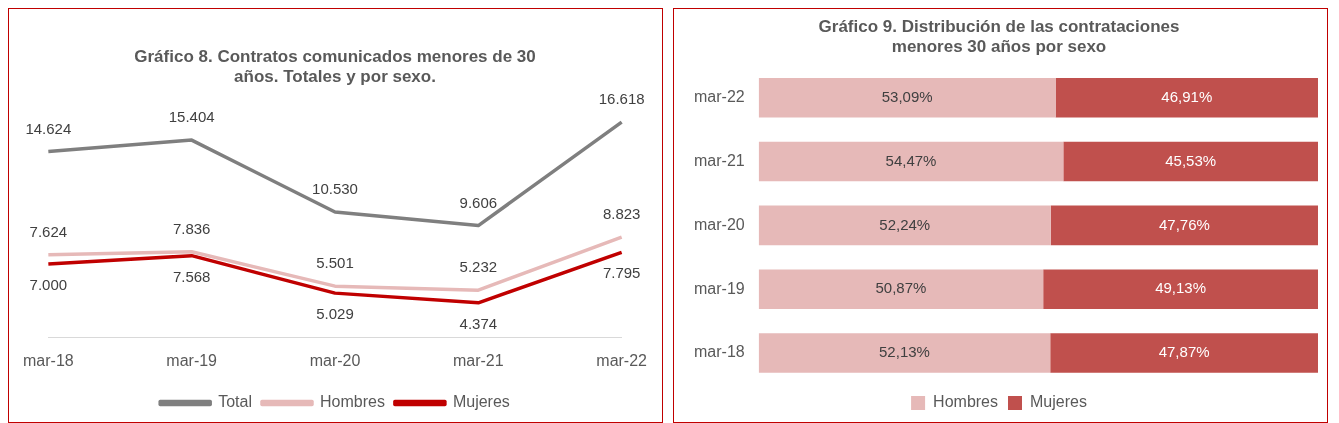 The height and width of the screenshot is (423, 1339). Describe the element at coordinates (719, 224) in the screenshot. I see `y-tick-label: mar-20` at that location.